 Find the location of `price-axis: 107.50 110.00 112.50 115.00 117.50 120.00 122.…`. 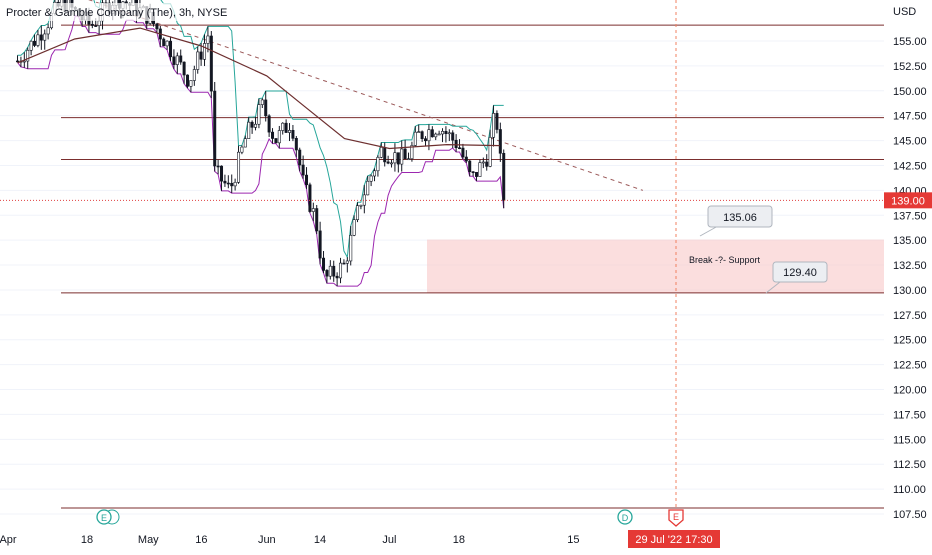

price-axis: 107.50 110.00 112.50 115.00 117.50 120.00 122.… is located at coordinates (910, 278).